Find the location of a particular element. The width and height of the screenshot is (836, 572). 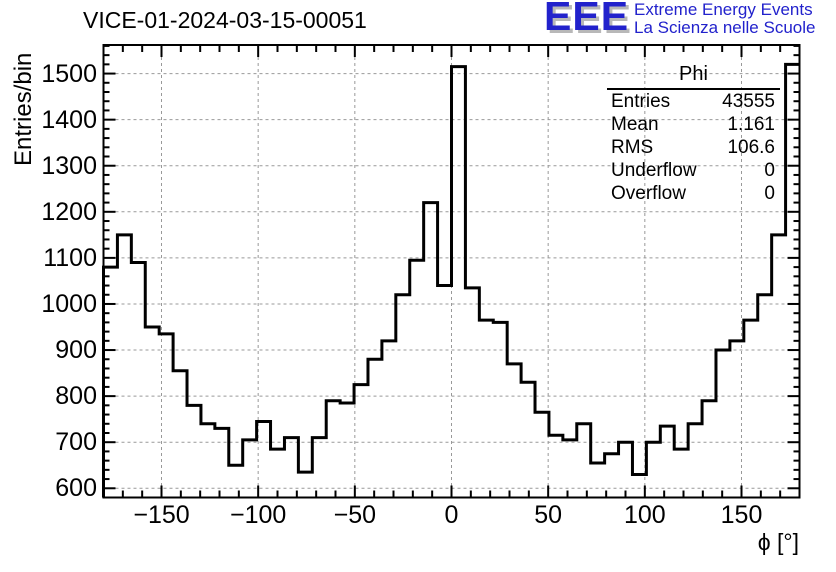

stats-row-entries: Entries 43555 is located at coordinates (693, 101).